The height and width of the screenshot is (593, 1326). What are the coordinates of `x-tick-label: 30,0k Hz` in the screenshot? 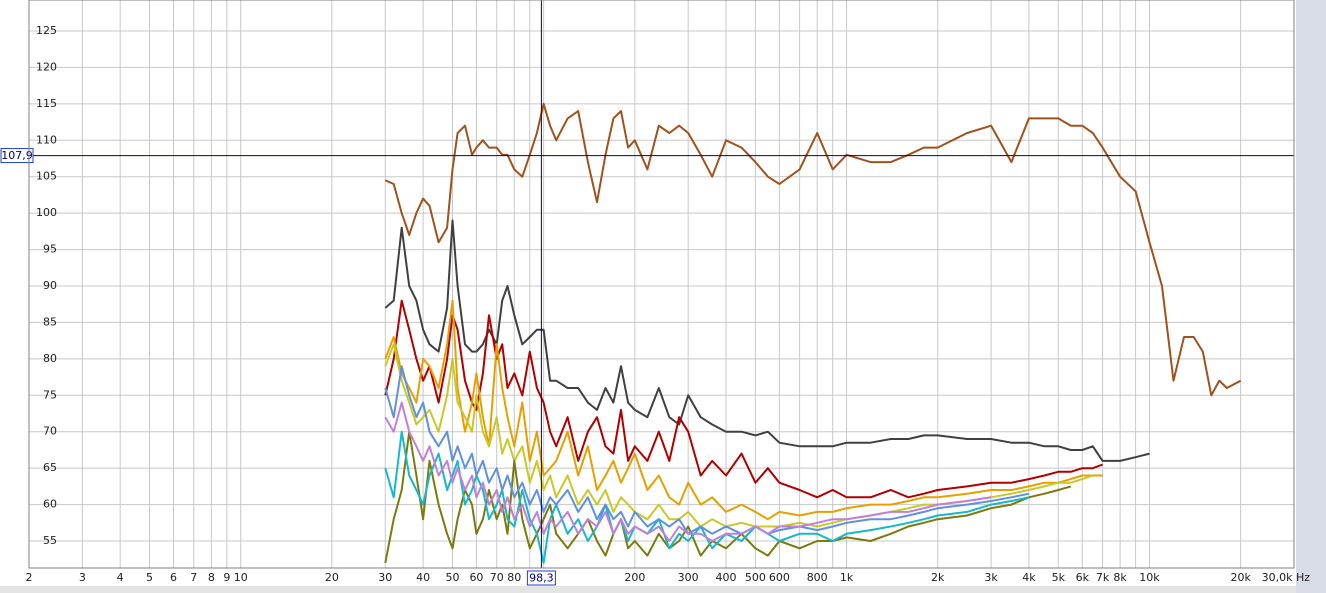 It's located at (1286, 577).